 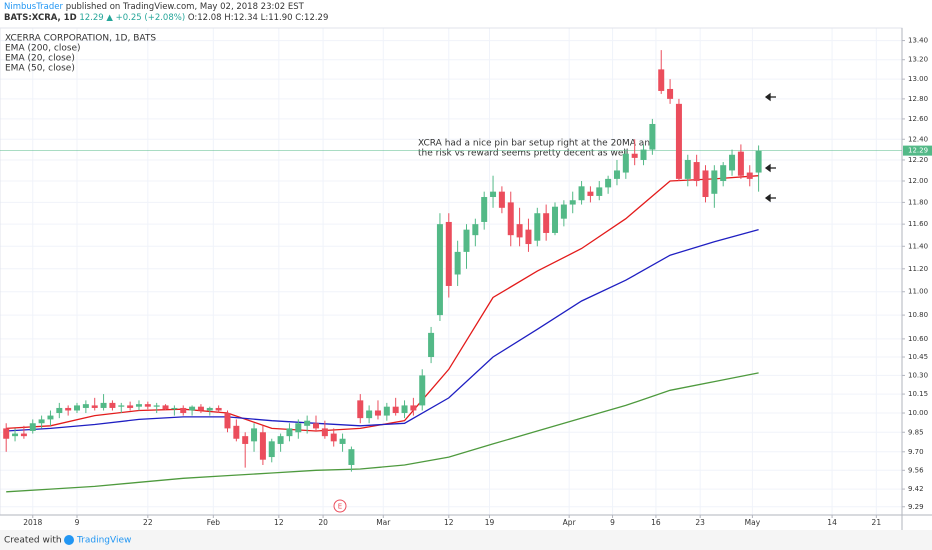 I want to click on y-tick-label: 11.40, so click(x=918, y=246).